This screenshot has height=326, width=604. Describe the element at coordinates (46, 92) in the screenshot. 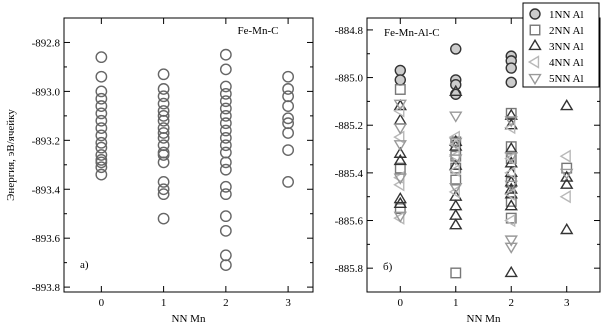

I see `y-tick-label: -893.0` at that location.